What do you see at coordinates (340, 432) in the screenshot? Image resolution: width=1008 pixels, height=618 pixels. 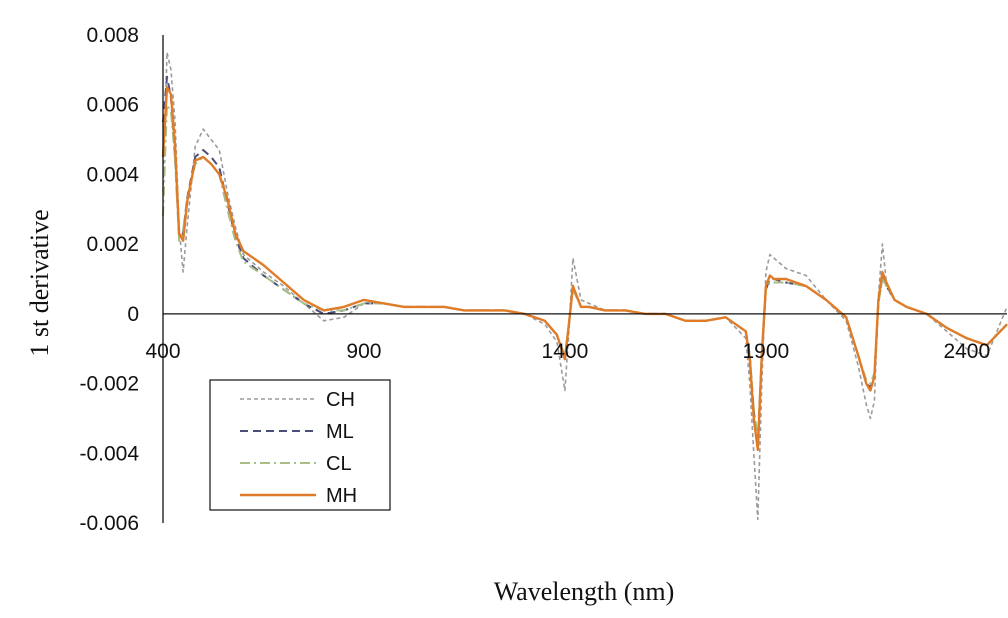 I see `legend-label-ml: ML` at bounding box center [340, 432].